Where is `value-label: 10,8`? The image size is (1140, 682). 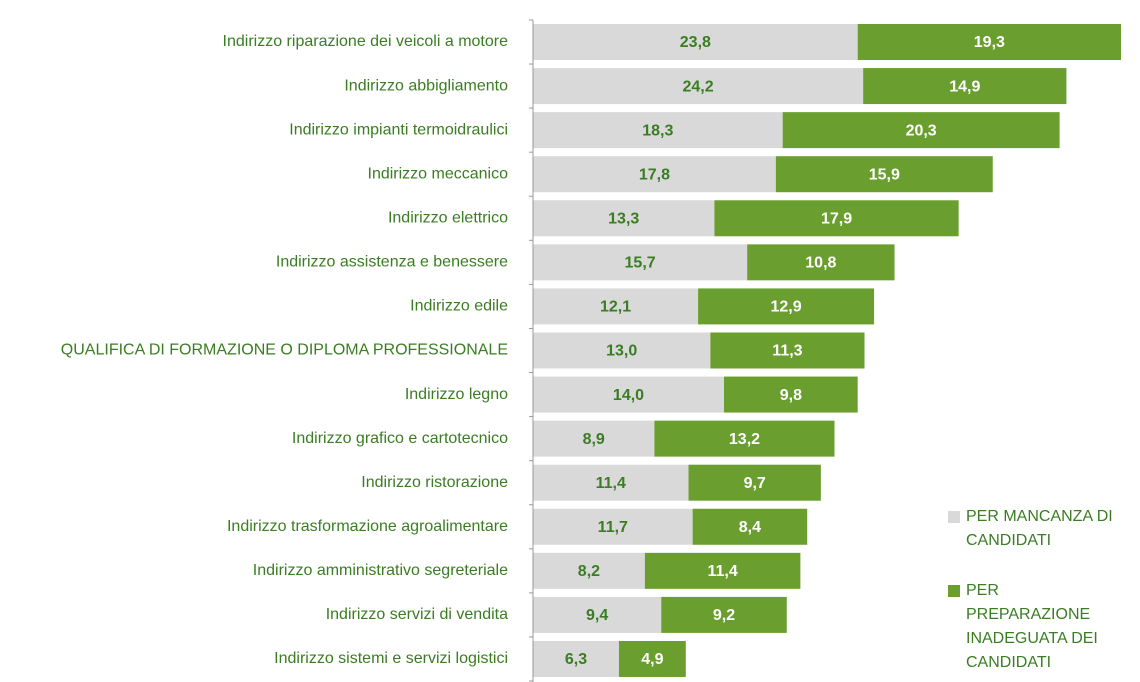
value-label: 10,8 is located at coordinates (820, 263).